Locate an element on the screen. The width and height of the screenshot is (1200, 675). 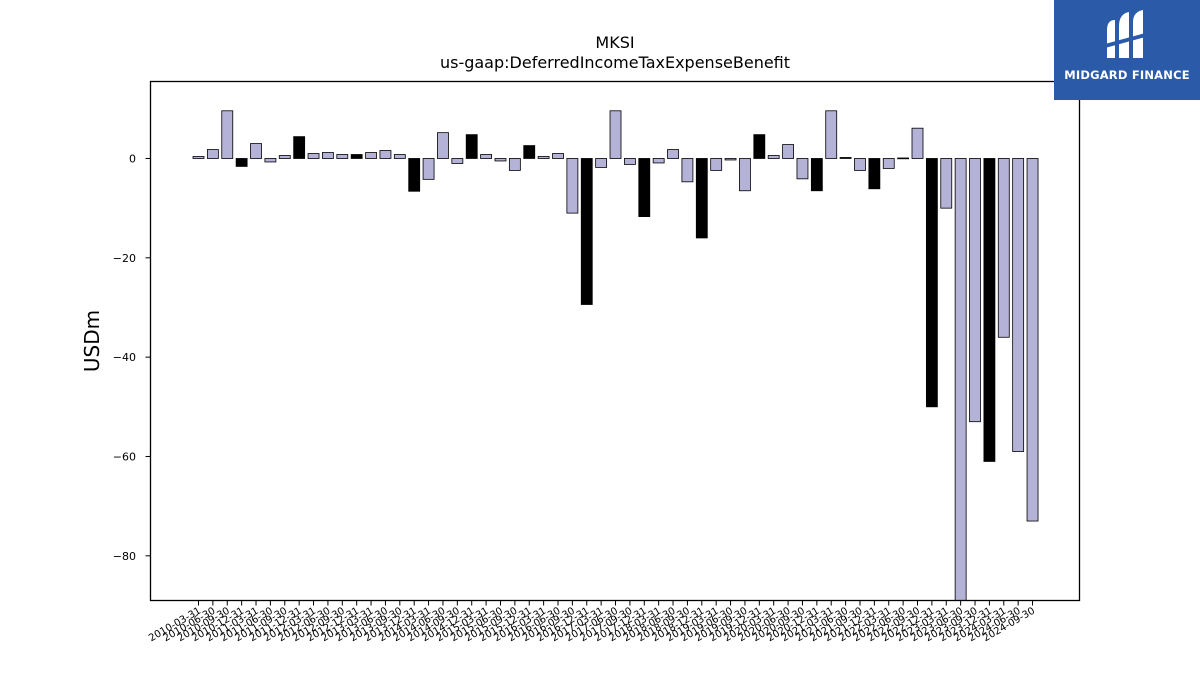
y-axis-label: USDm is located at coordinates (92, 341).